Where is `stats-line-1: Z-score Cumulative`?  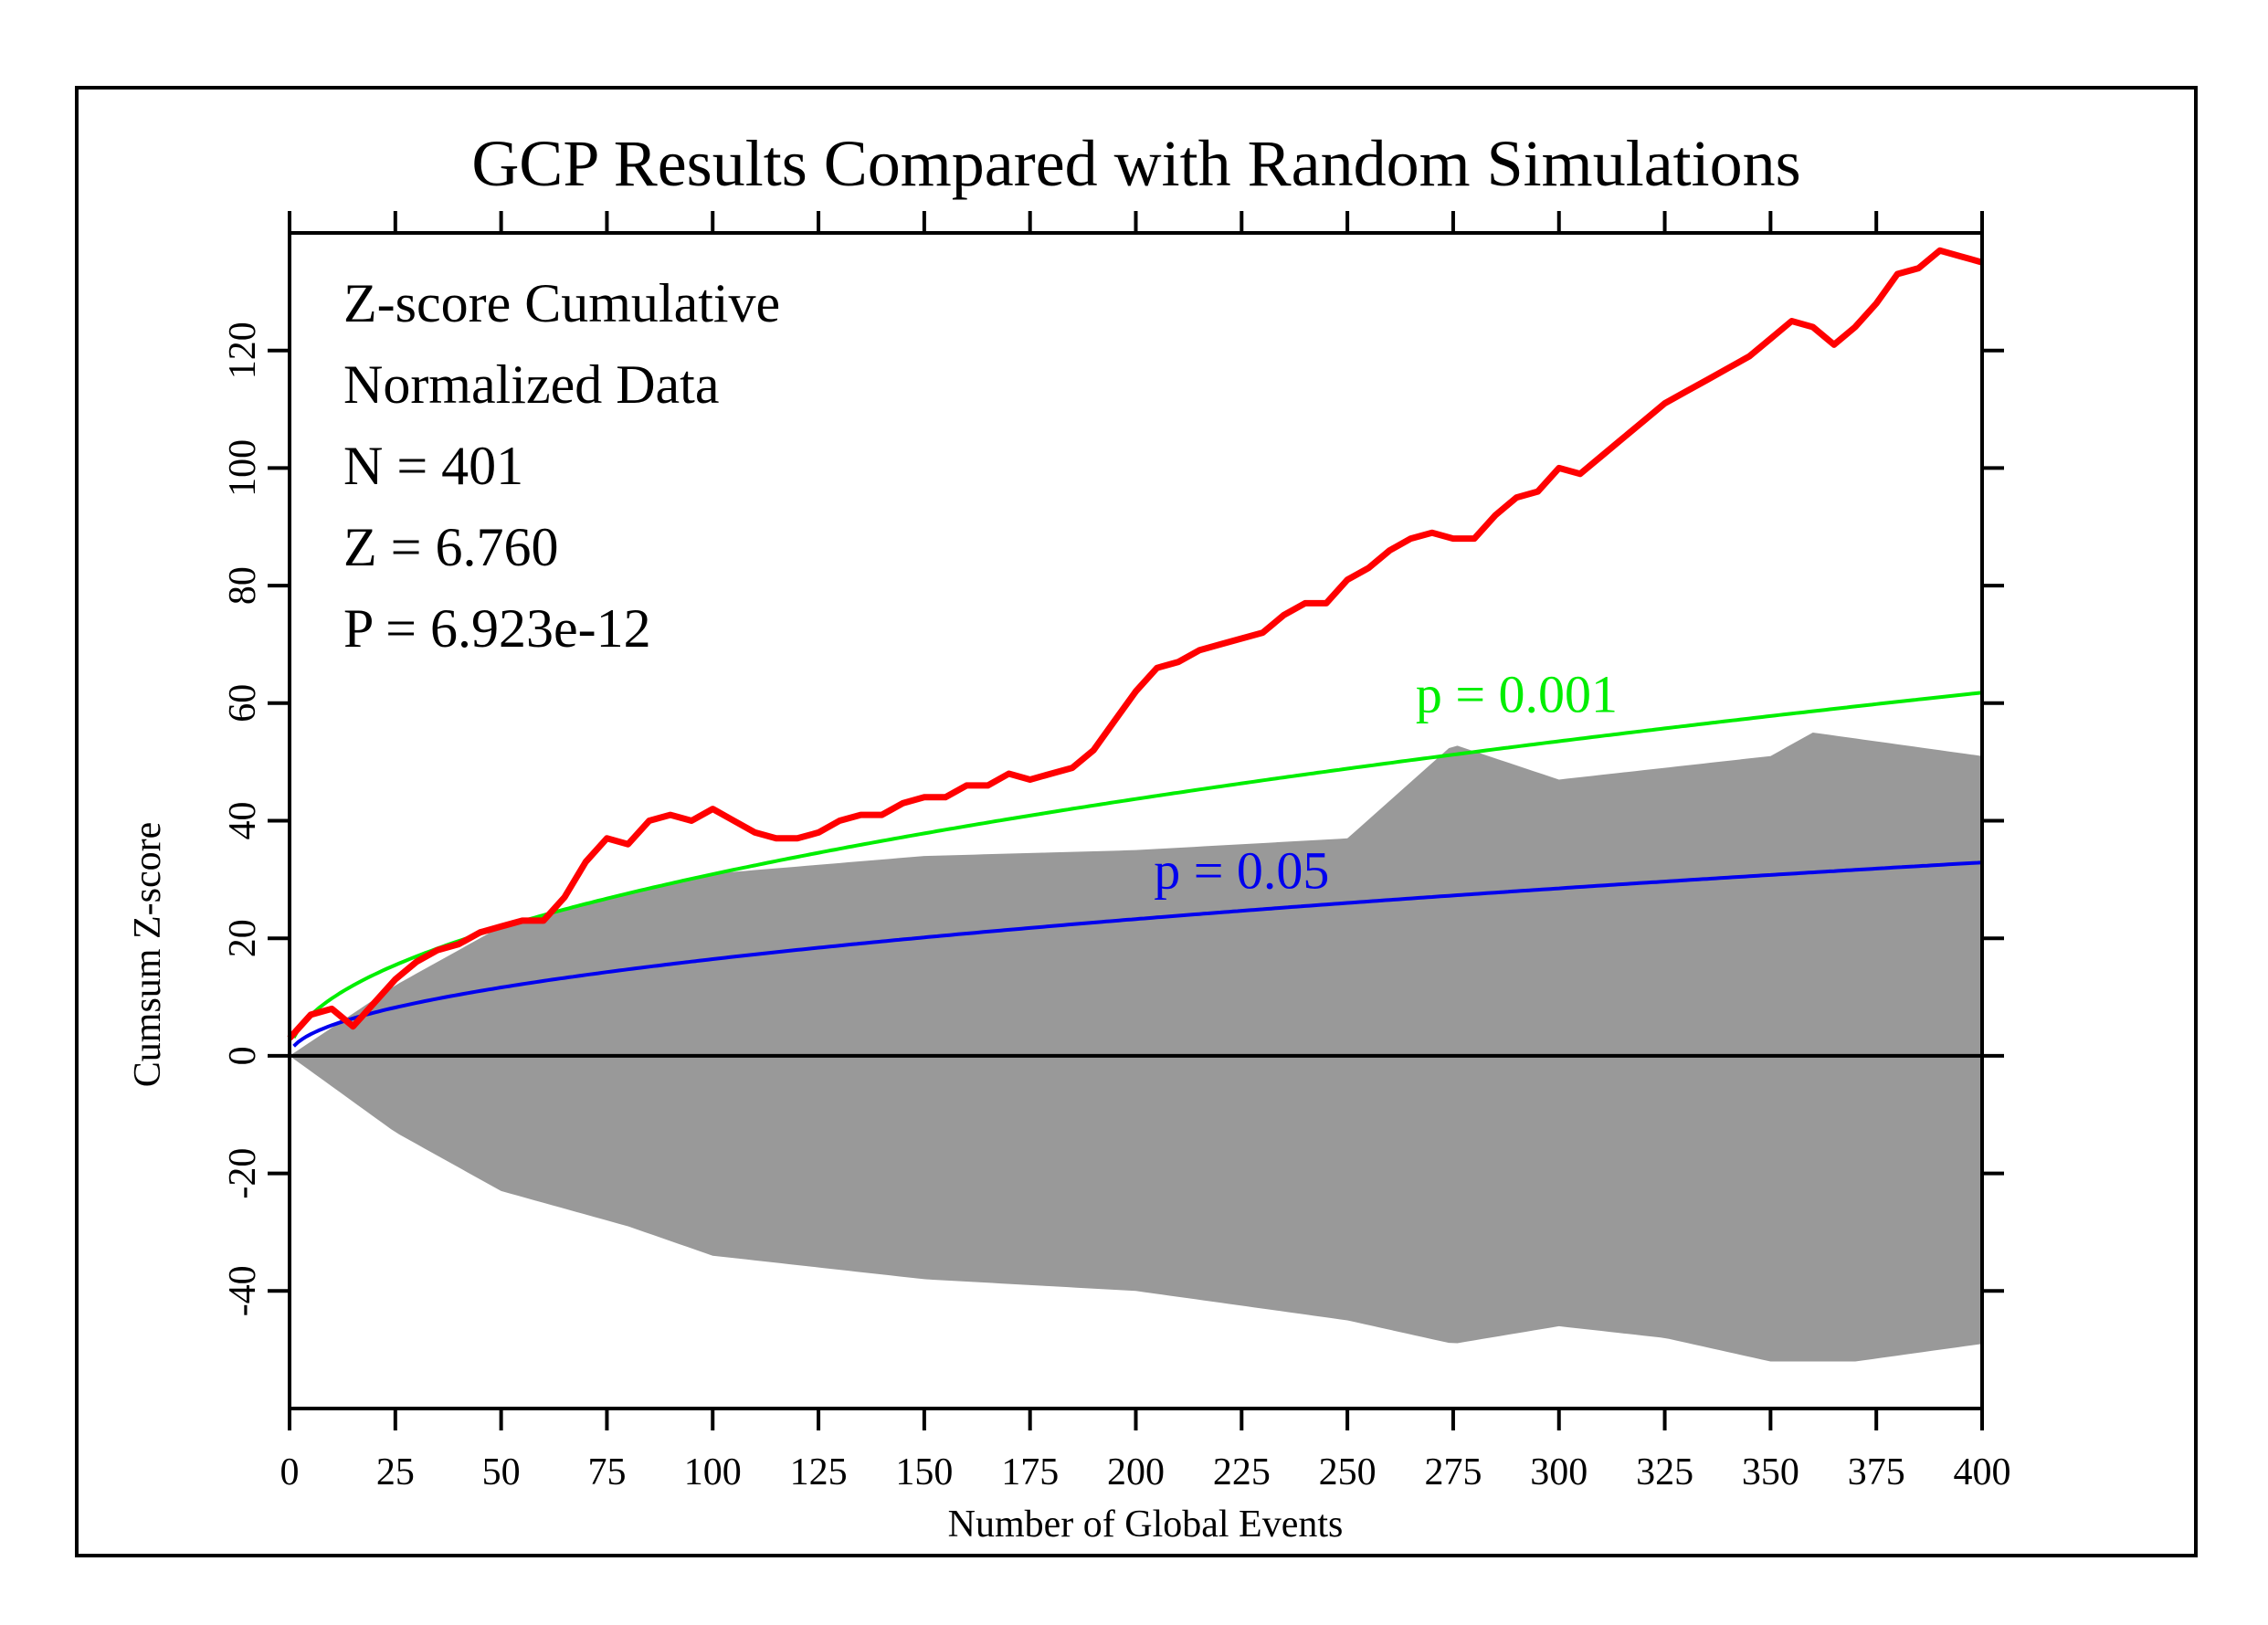 stats-line-1: Z-score Cumulative is located at coordinates (561, 303).